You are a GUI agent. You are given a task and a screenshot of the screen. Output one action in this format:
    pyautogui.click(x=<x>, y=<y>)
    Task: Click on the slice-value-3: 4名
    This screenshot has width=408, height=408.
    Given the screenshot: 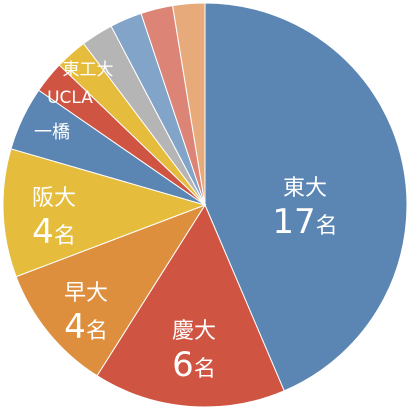 What is the action you would take?
    pyautogui.click(x=54, y=232)
    